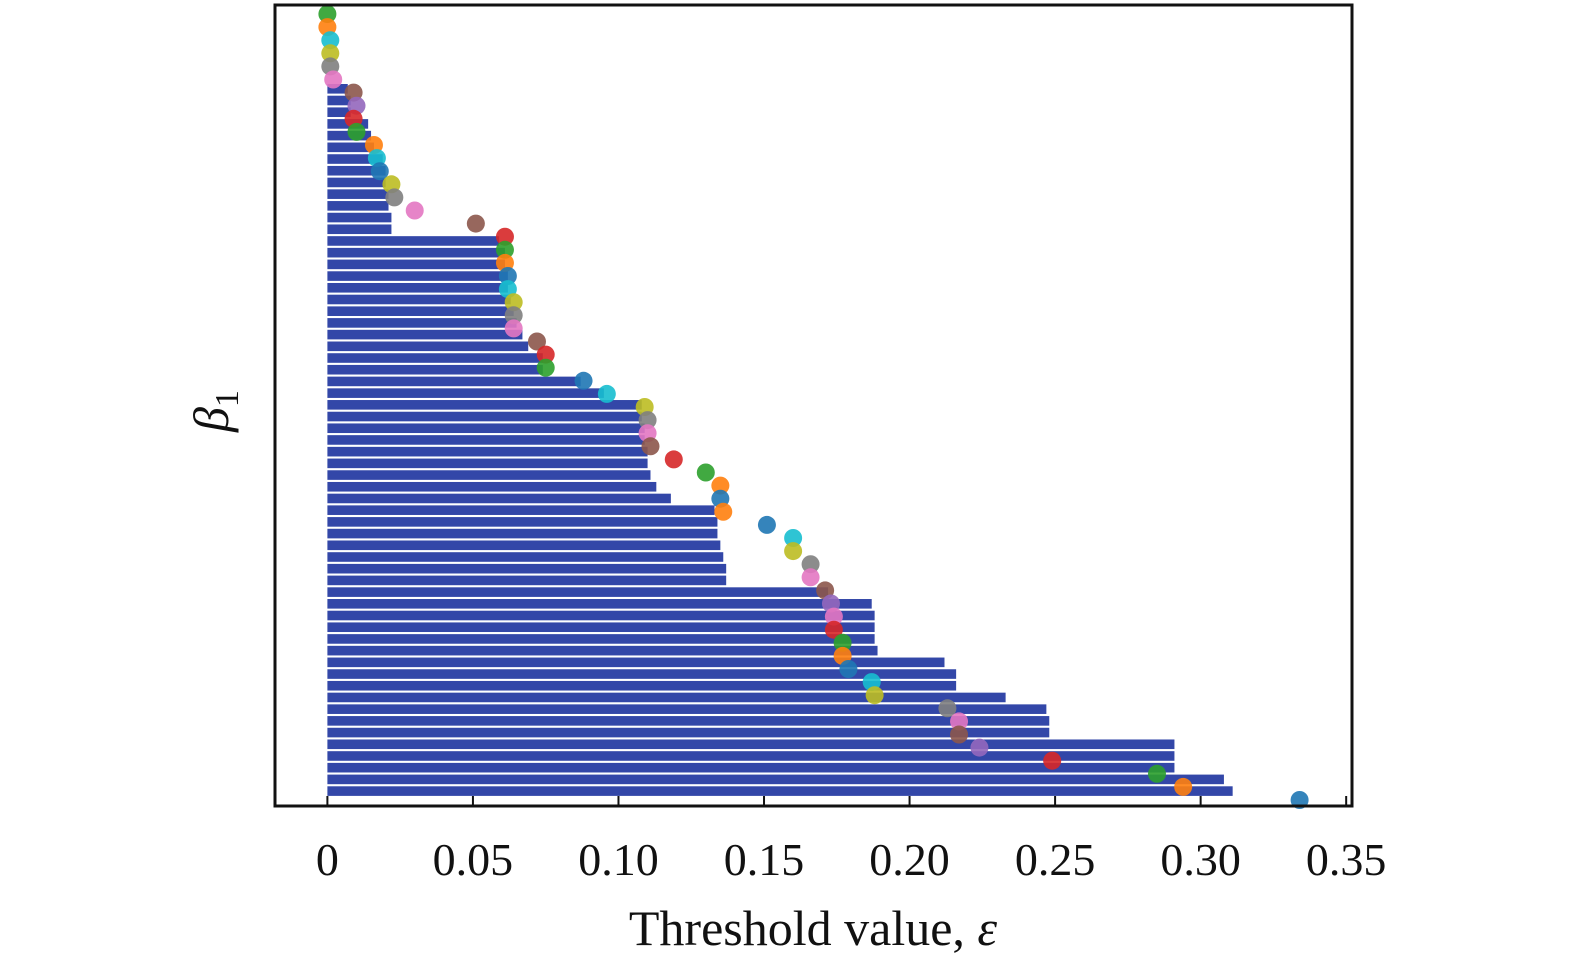 This screenshot has height=967, width=1575. I want to click on x-tick-label: 0.30, so click(1200, 859).